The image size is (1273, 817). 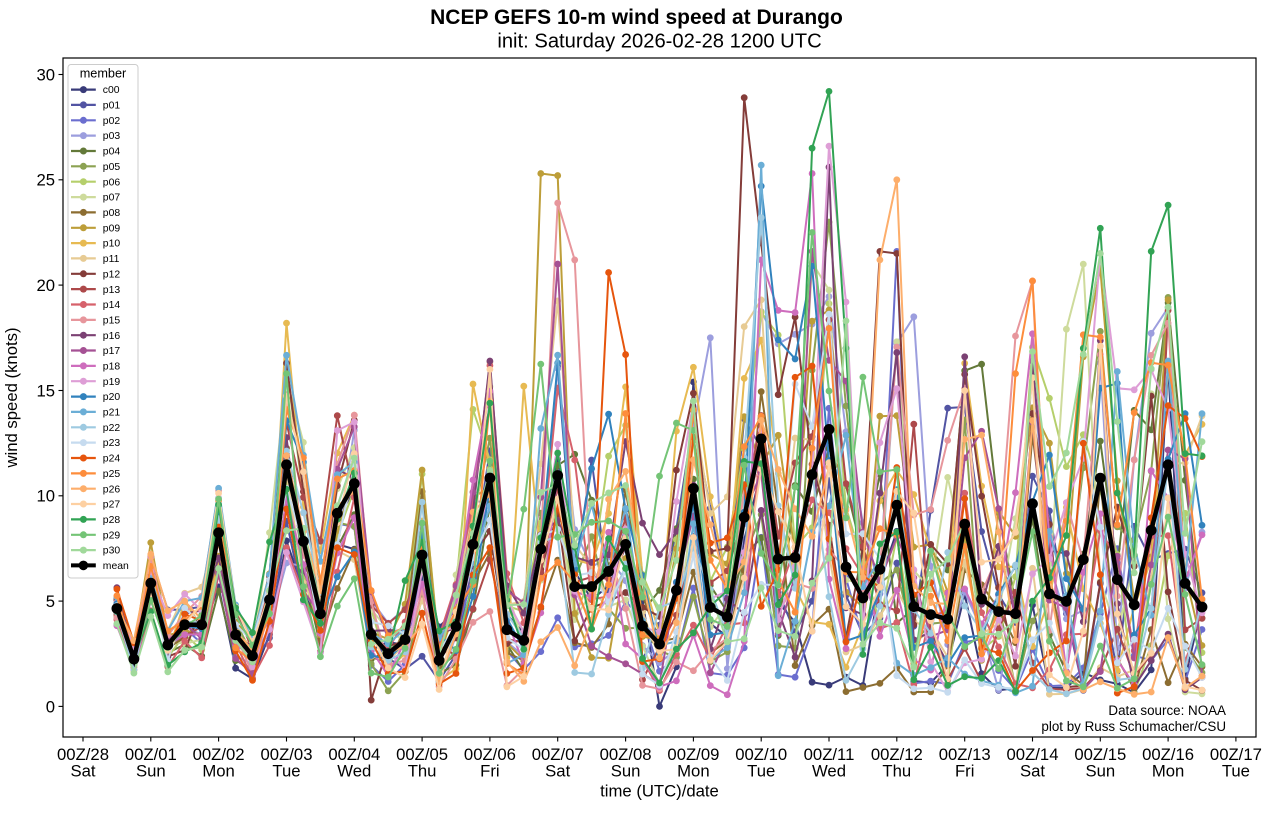 What do you see at coordinates (112, 290) in the screenshot?
I see `svg-text: p13` at bounding box center [112, 290].